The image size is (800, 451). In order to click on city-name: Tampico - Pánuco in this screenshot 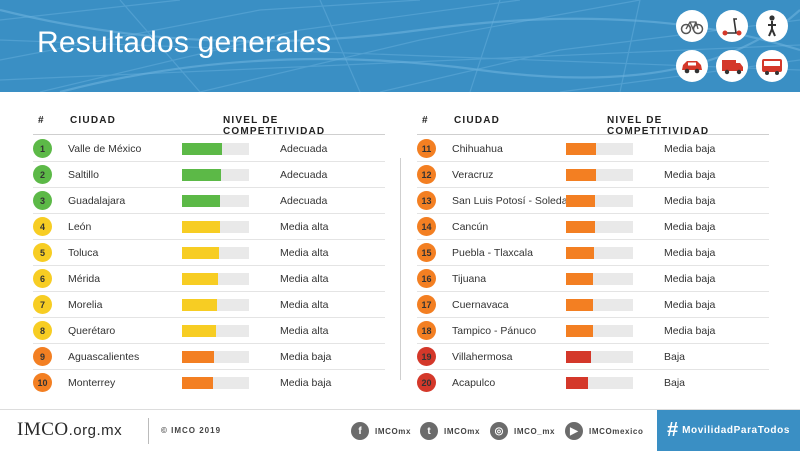, I will do `click(494, 331)`.